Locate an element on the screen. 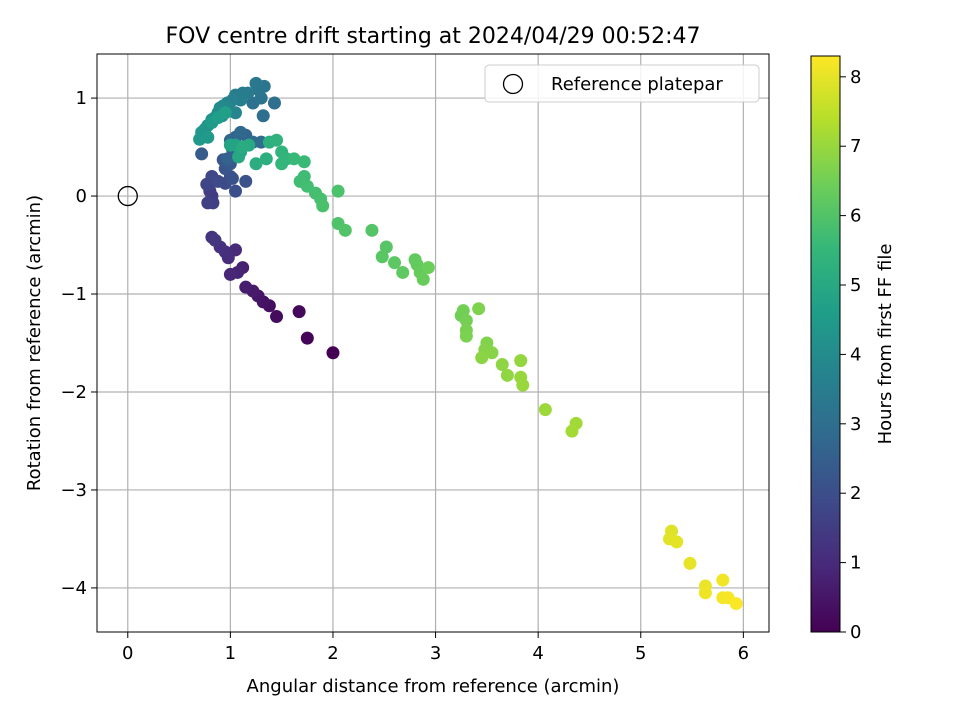 The height and width of the screenshot is (724, 960). x-tick-label: 3 is located at coordinates (435, 653).